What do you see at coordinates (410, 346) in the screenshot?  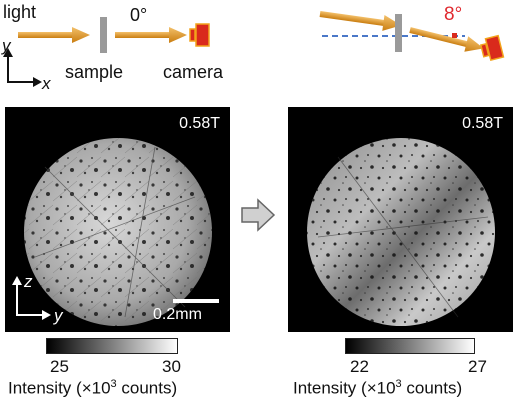 I see `colorbar-right` at bounding box center [410, 346].